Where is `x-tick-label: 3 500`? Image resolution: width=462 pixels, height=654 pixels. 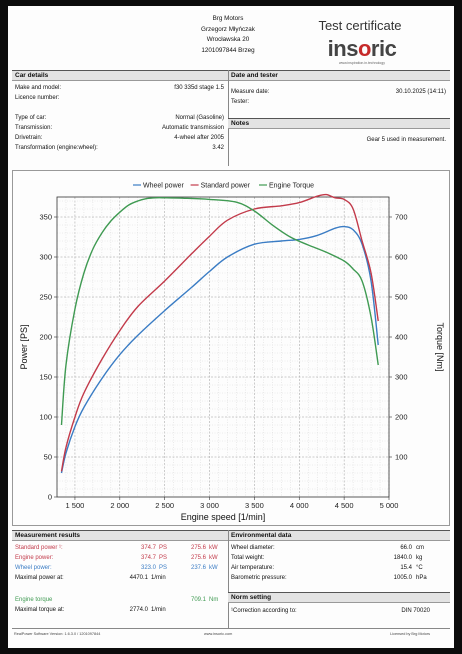
x-tick-label: 3 500 is located at coordinates (254, 505).